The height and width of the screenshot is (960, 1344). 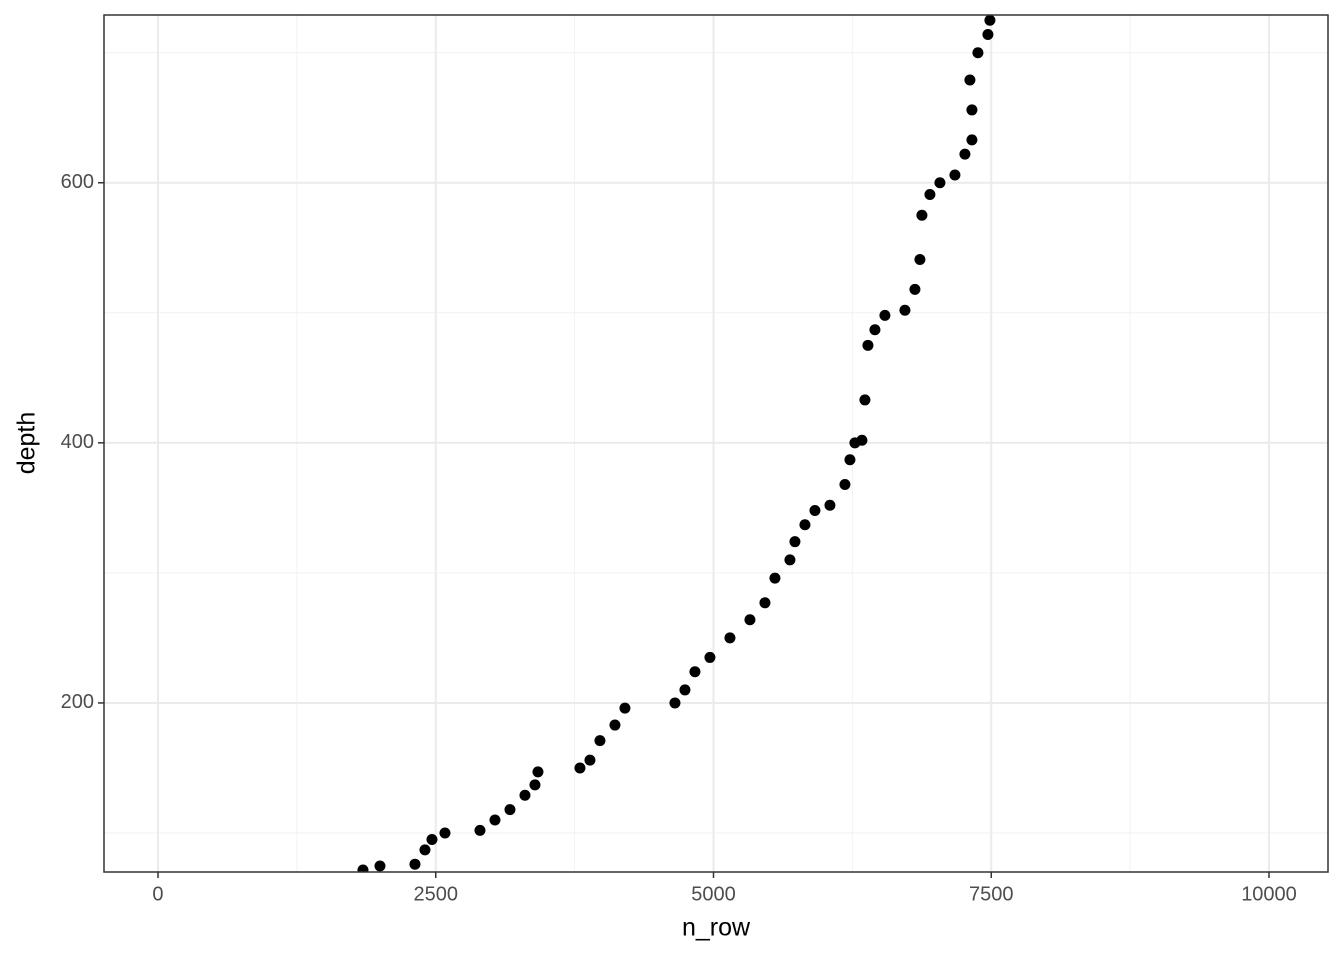 What do you see at coordinates (1269, 894) in the screenshot?
I see `x-tick-label: 10000` at bounding box center [1269, 894].